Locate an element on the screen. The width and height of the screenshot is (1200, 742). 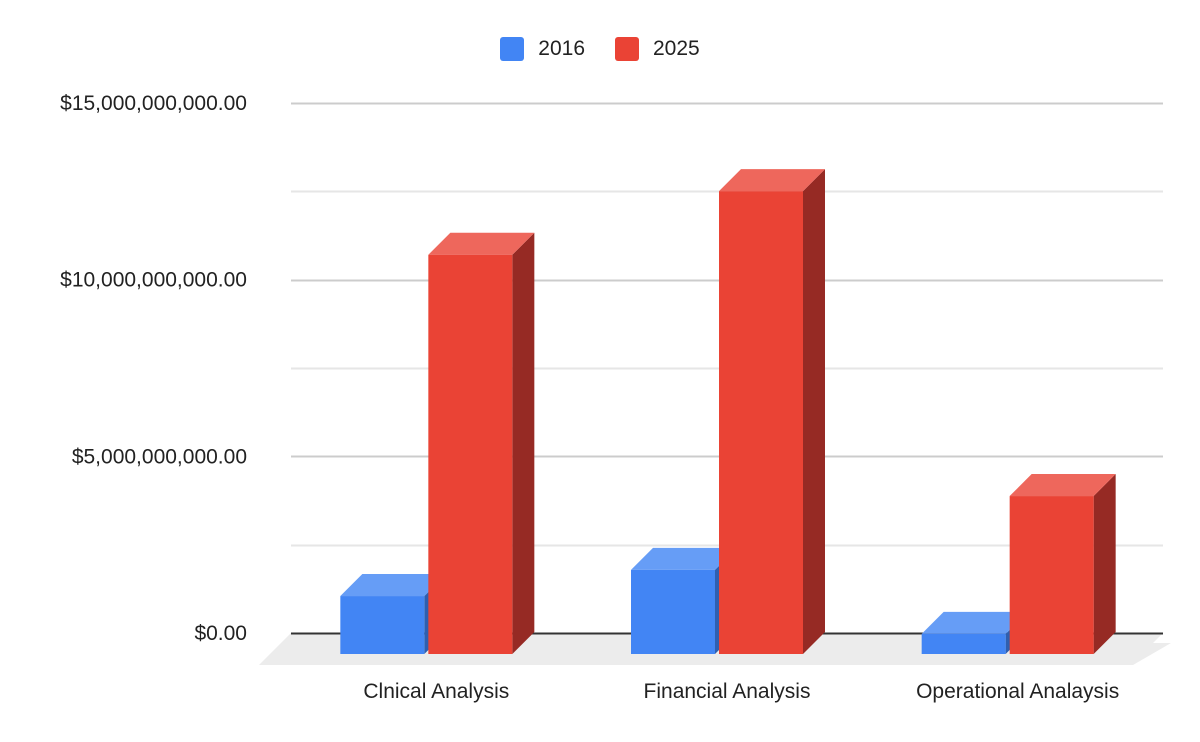
legend-item-2016: 2016 is located at coordinates (542, 49).